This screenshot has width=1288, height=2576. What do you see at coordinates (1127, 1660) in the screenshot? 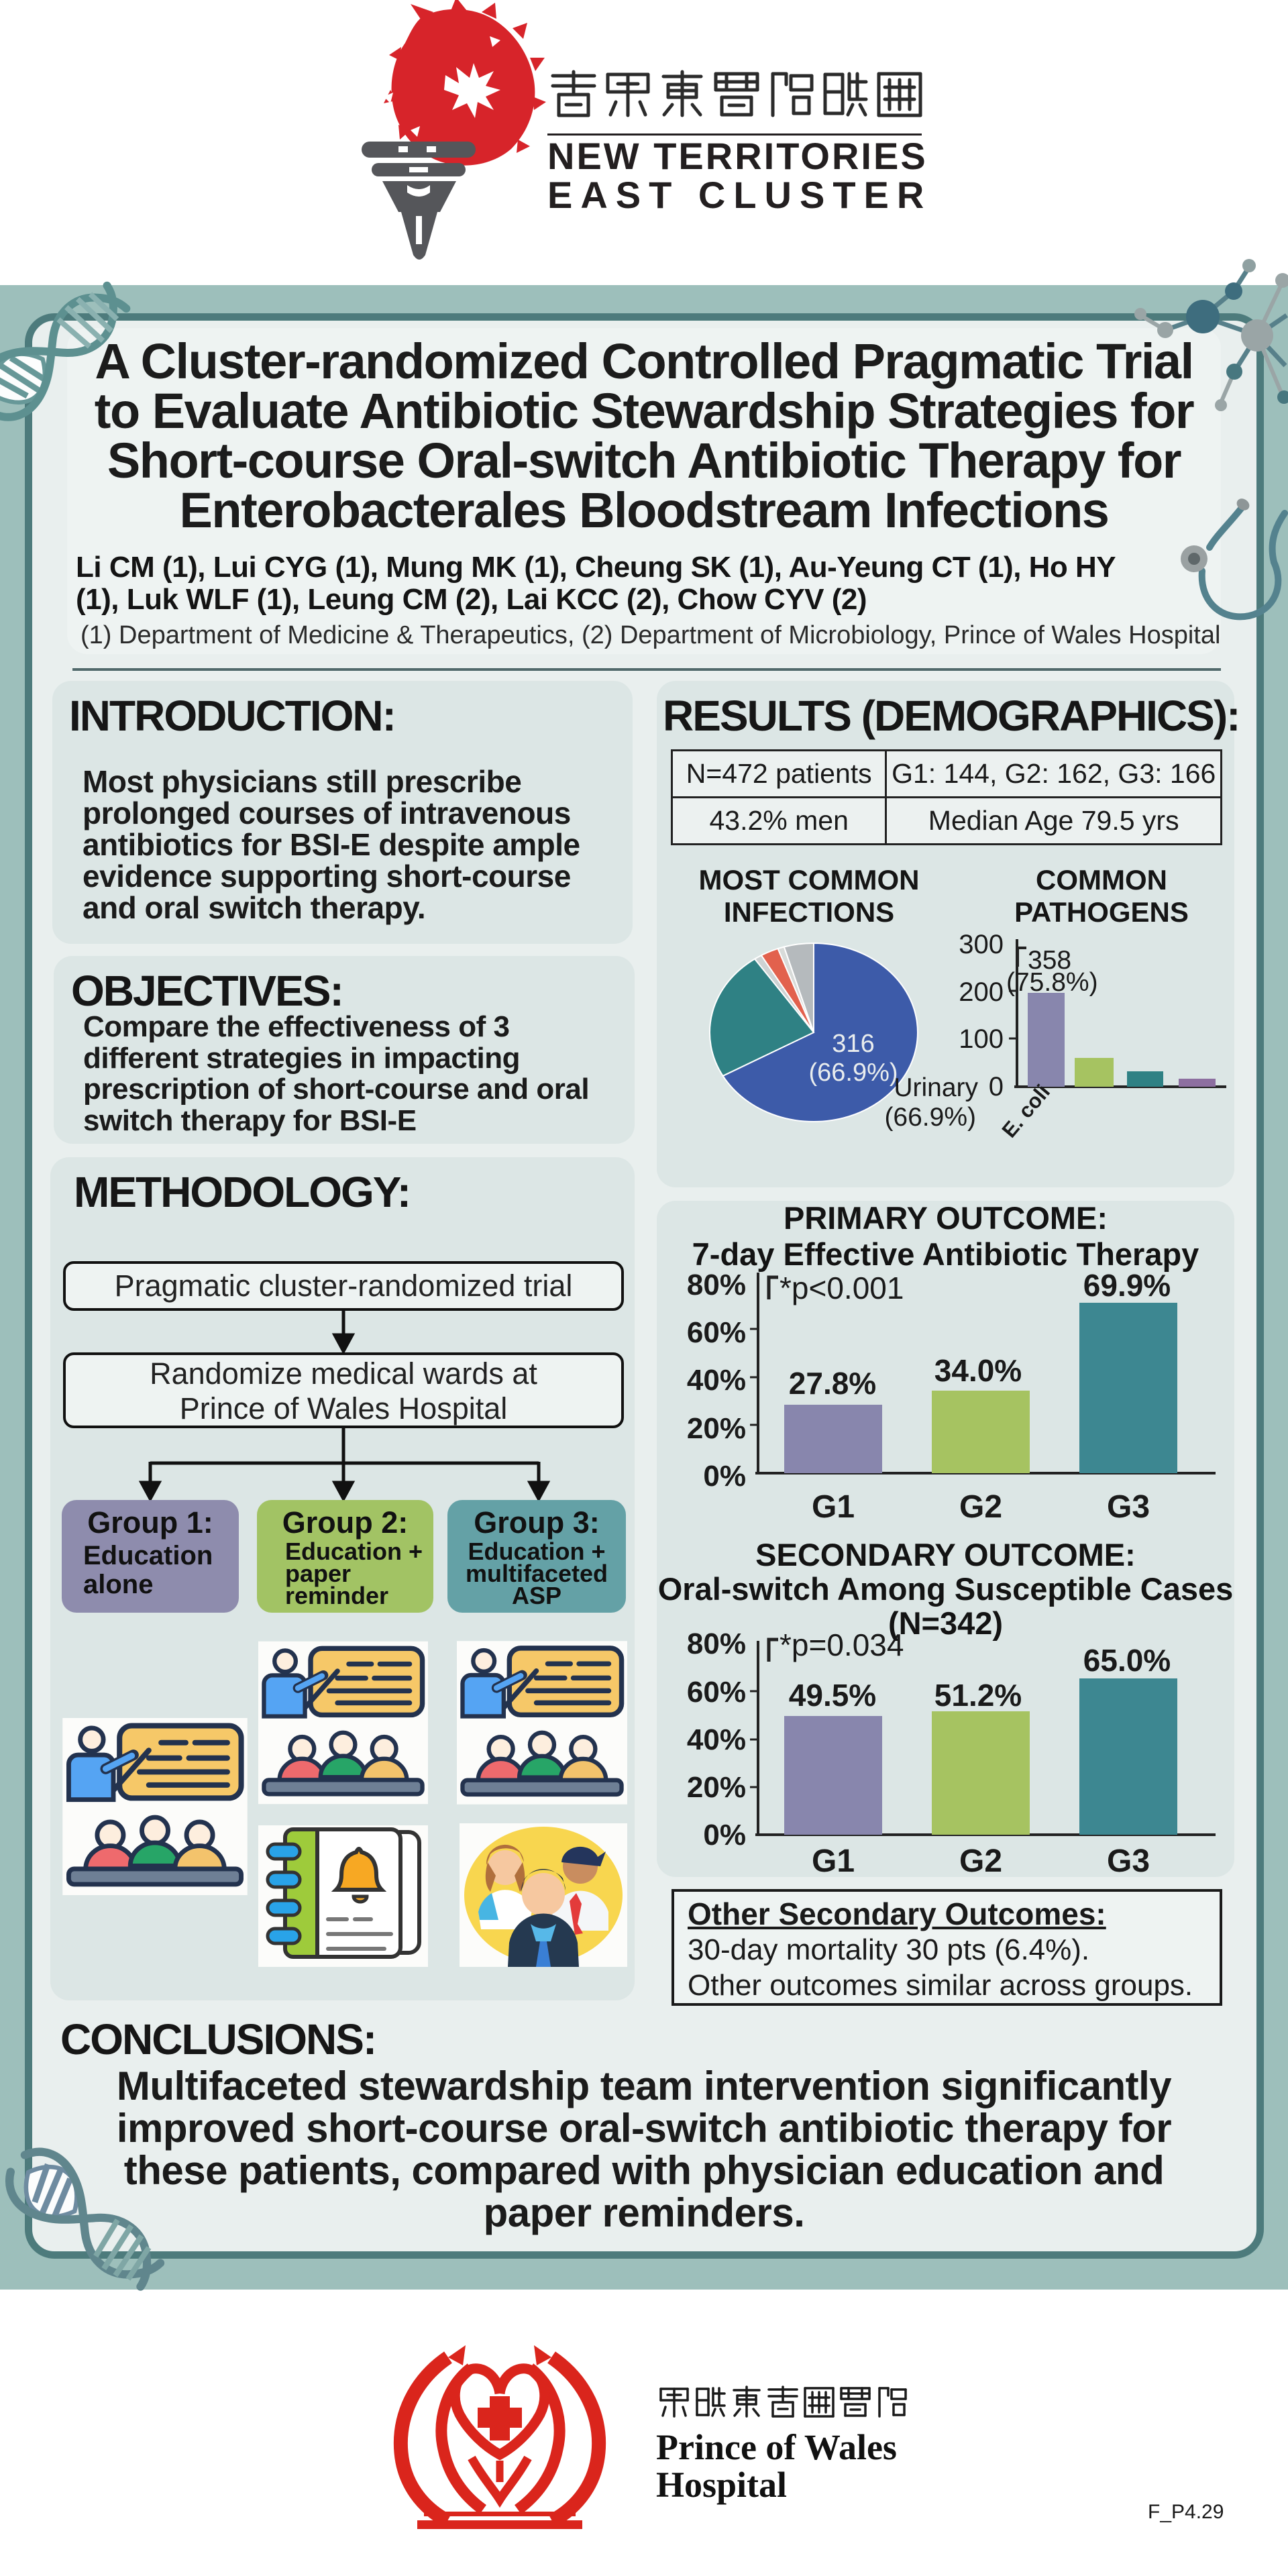
I see `svg-text: 65.0%` at bounding box center [1127, 1660].